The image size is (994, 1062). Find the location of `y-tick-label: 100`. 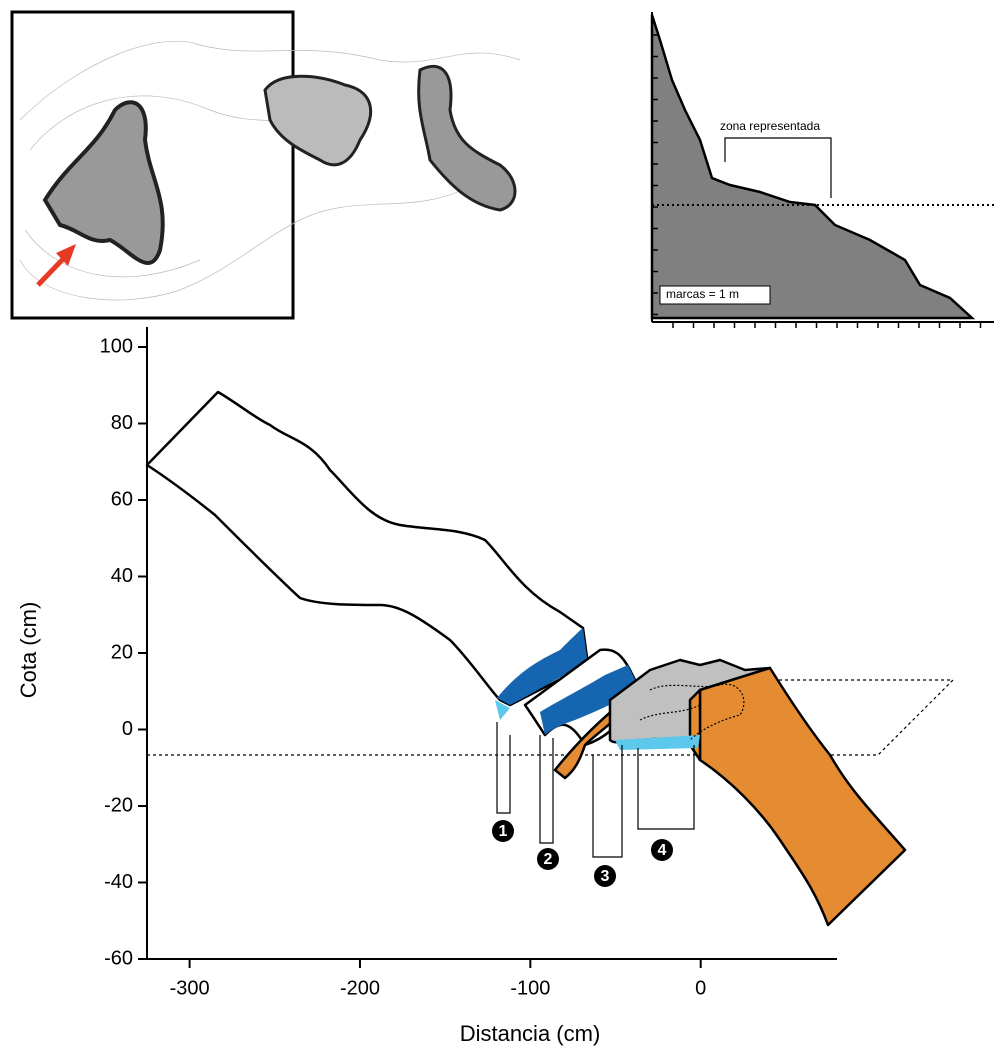

y-tick-label: 100 is located at coordinates (116, 346).